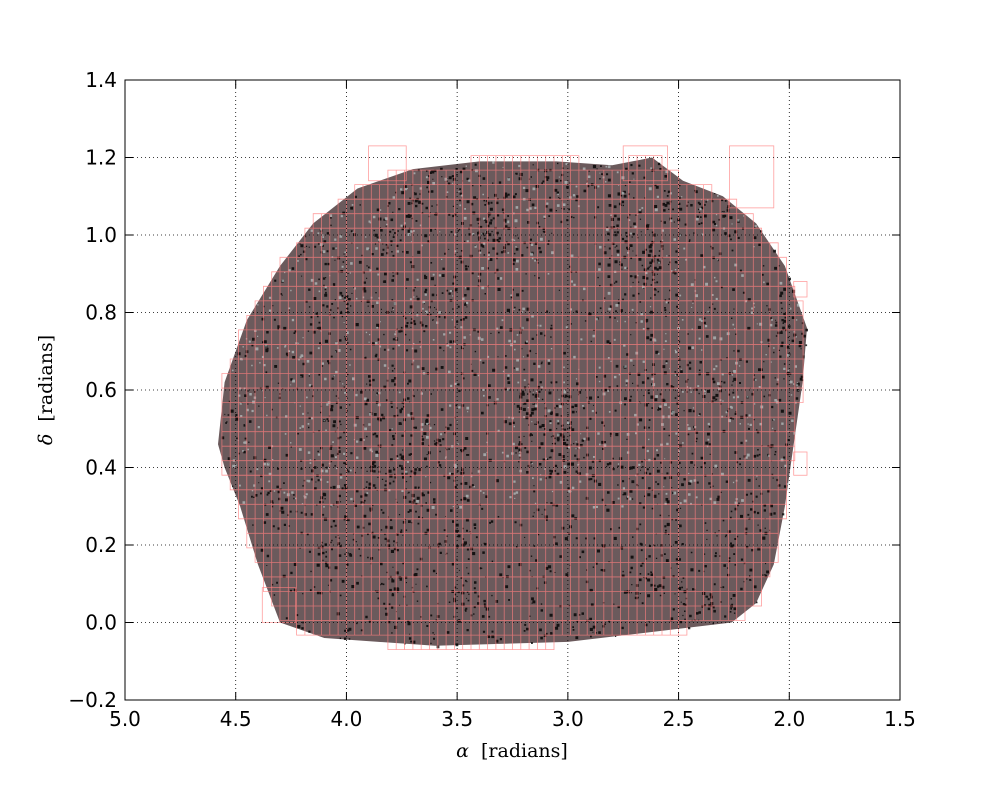  What do you see at coordinates (101, 235) in the screenshot?
I see `y-tick-label: 1.0` at bounding box center [101, 235].